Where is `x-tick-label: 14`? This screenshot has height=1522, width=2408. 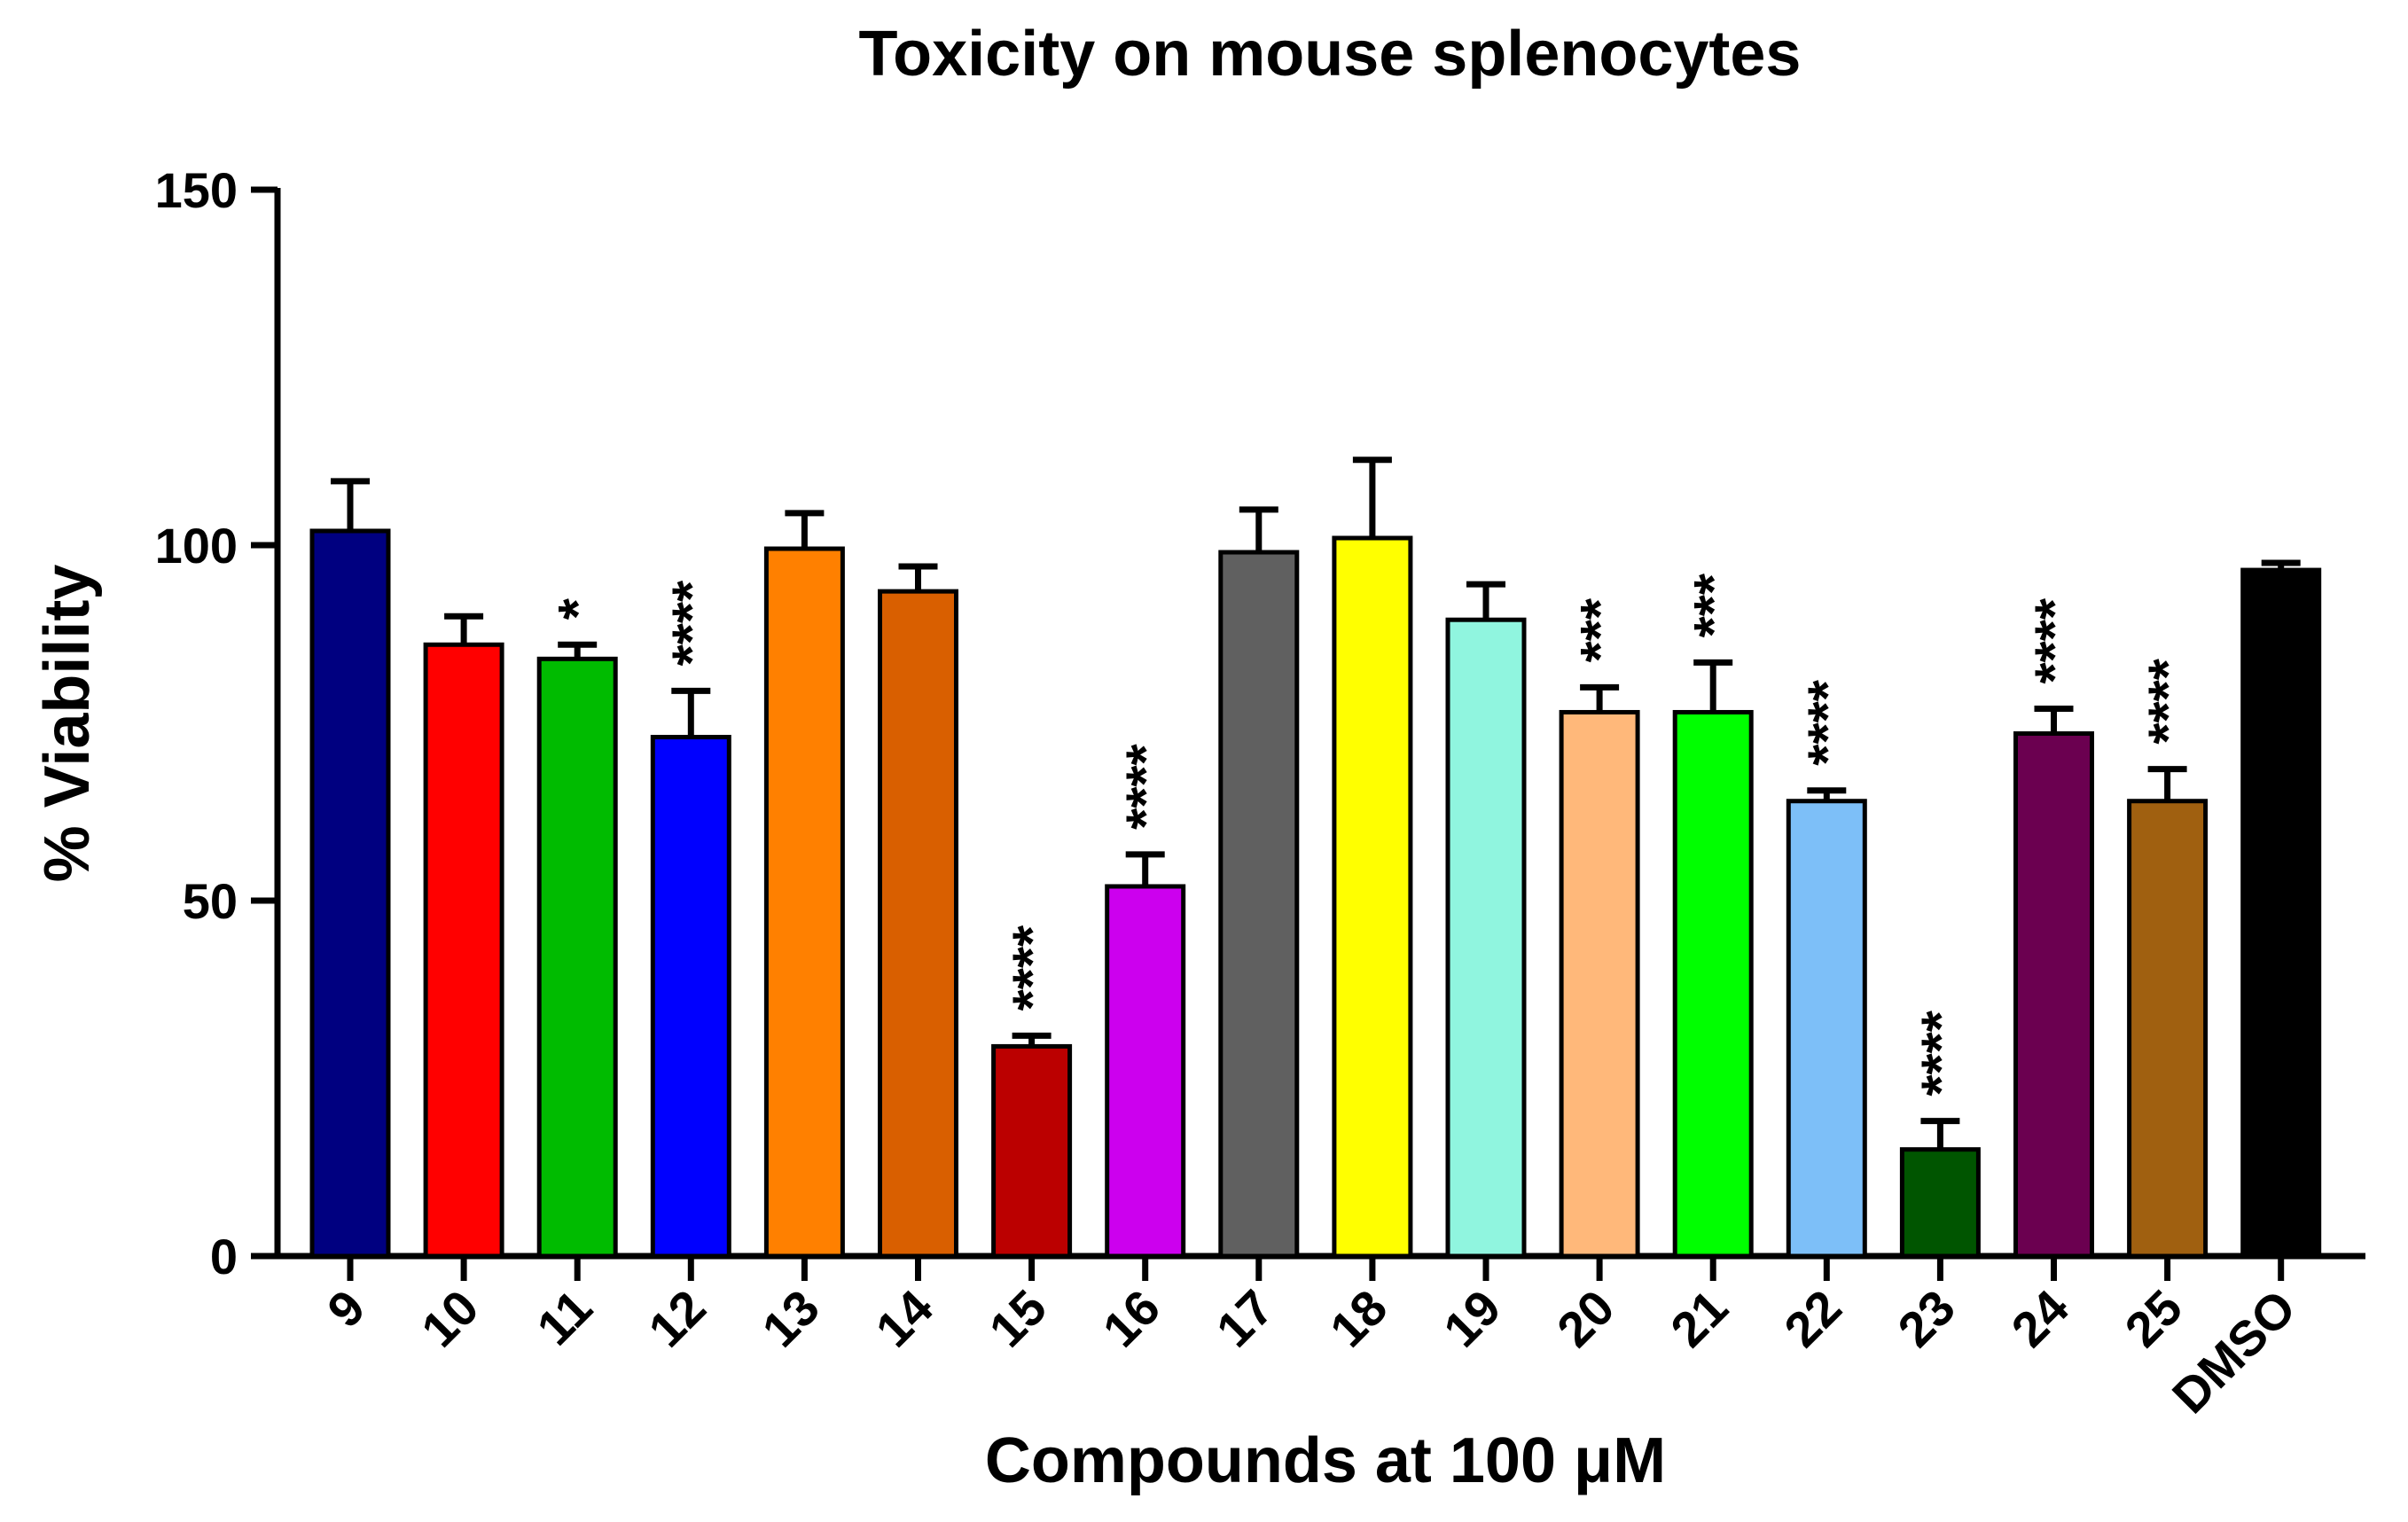 x-tick-label: 14 is located at coordinates (903, 1318).